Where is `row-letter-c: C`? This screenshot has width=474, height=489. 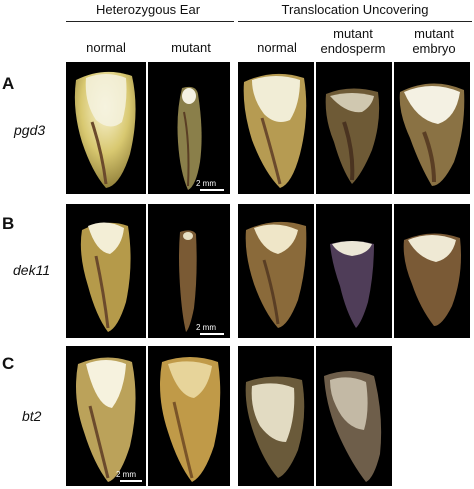
row-letter-c: C is located at coordinates (8, 363).